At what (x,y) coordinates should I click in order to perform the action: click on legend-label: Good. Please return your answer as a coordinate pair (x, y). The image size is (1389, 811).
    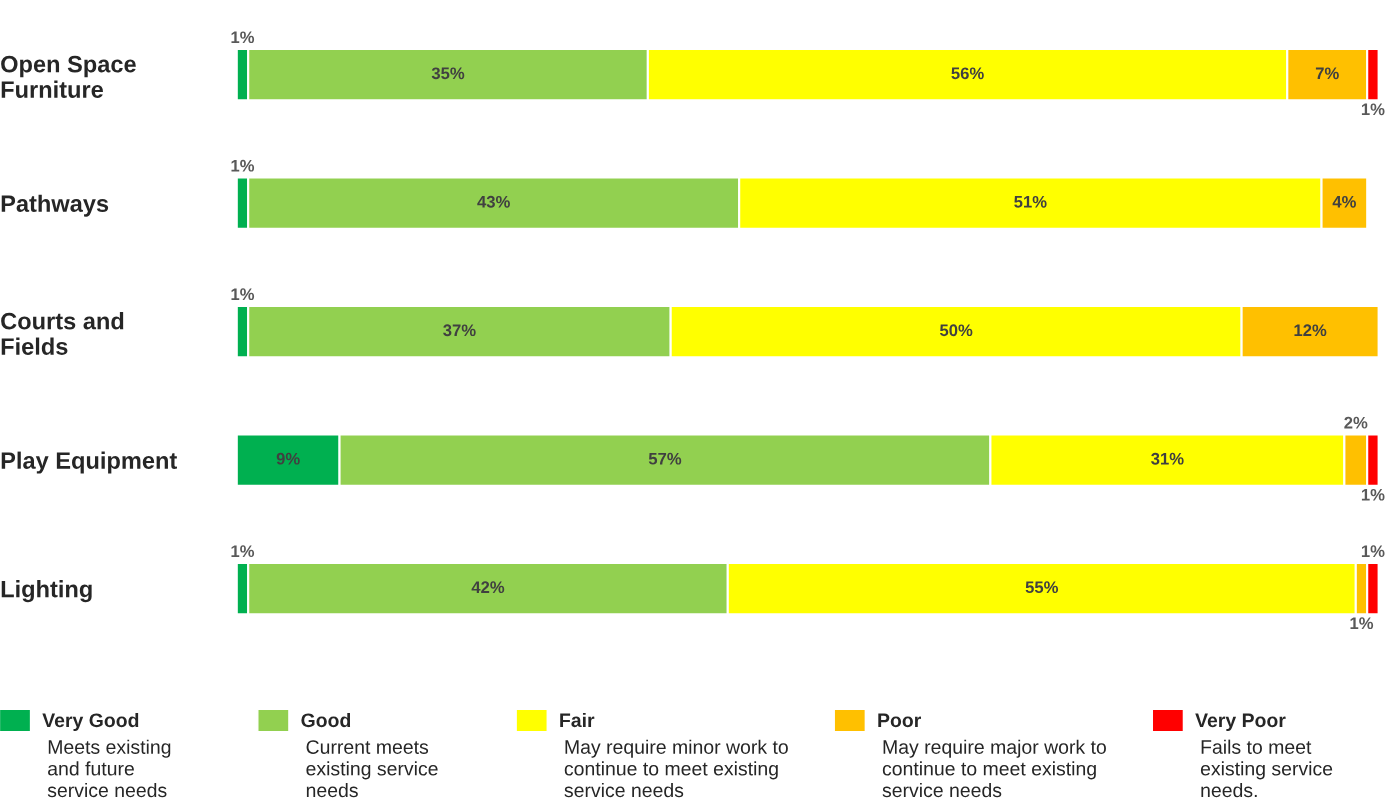
    Looking at the image, I should click on (326, 720).